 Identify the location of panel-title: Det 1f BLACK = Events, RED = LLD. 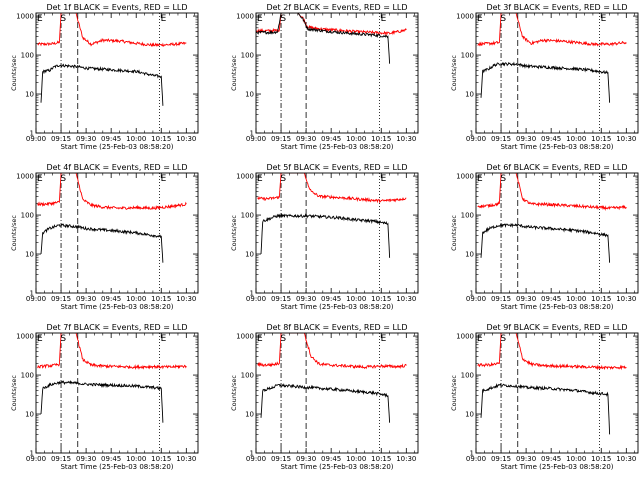
(116, 7).